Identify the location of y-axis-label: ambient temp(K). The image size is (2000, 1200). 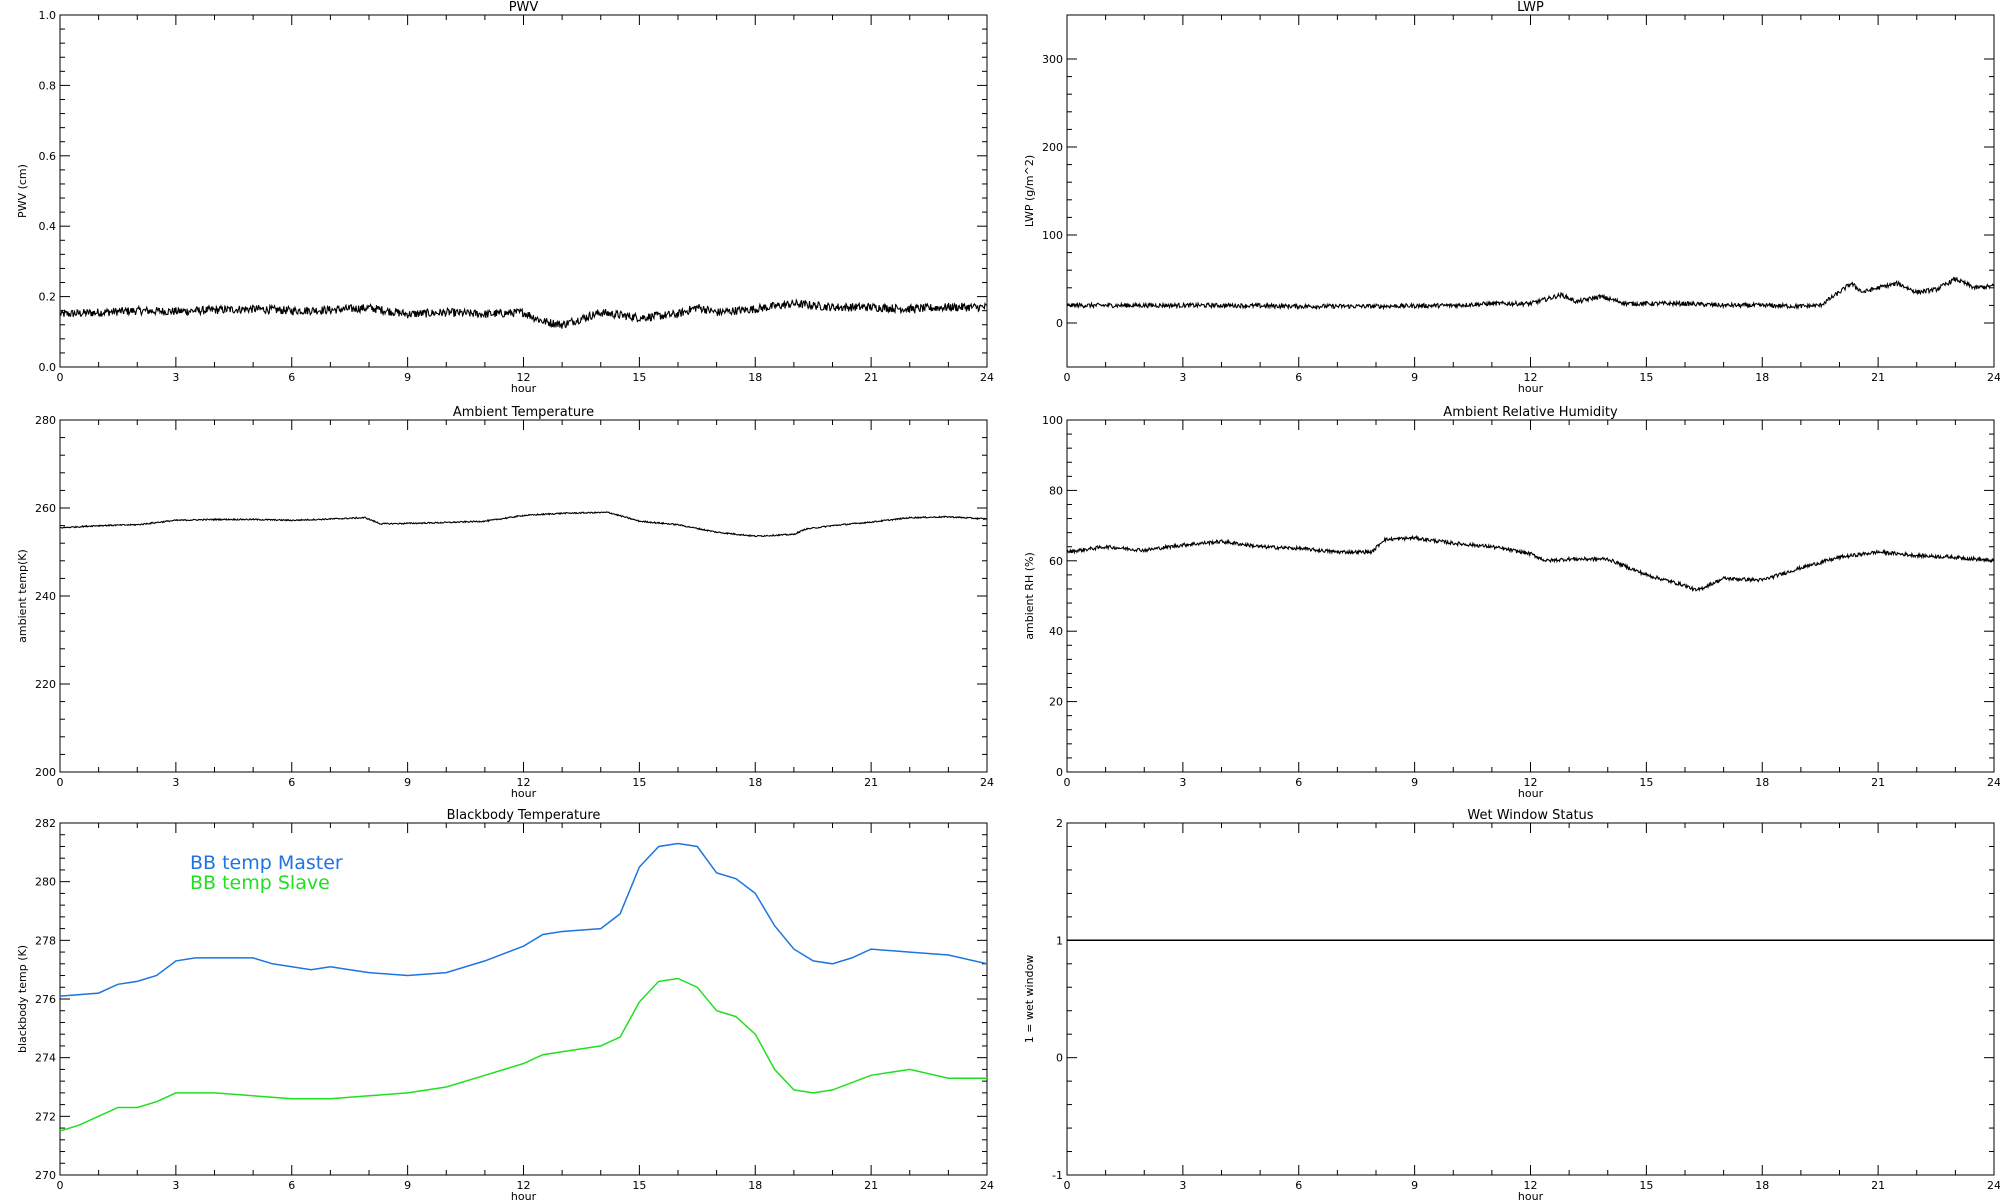
(22, 596).